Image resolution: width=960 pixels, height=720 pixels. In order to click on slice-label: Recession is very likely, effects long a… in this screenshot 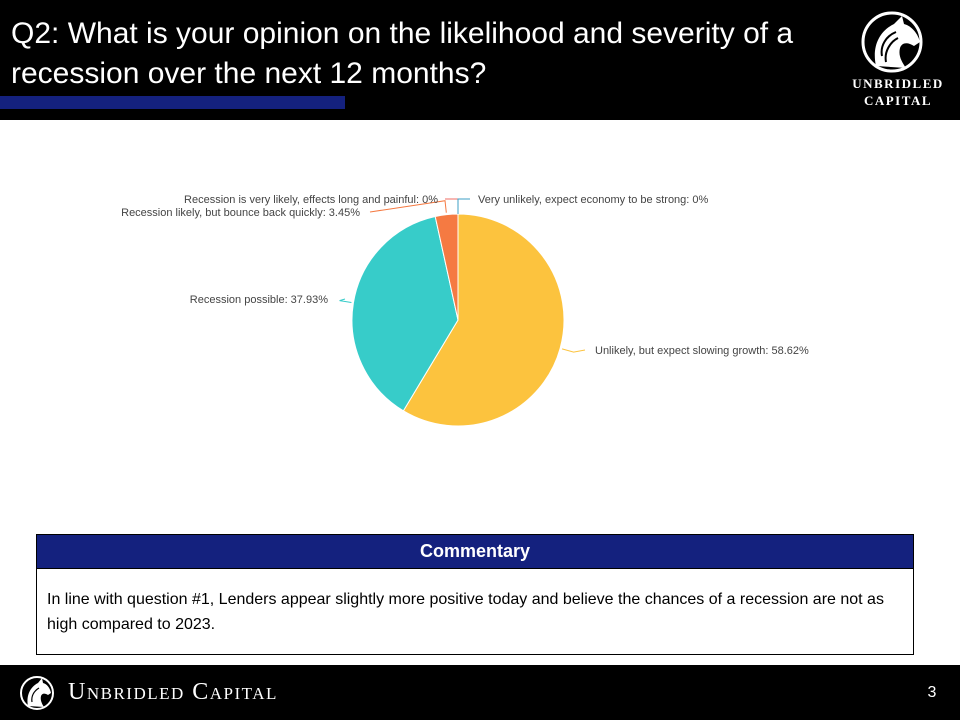, I will do `click(311, 200)`.